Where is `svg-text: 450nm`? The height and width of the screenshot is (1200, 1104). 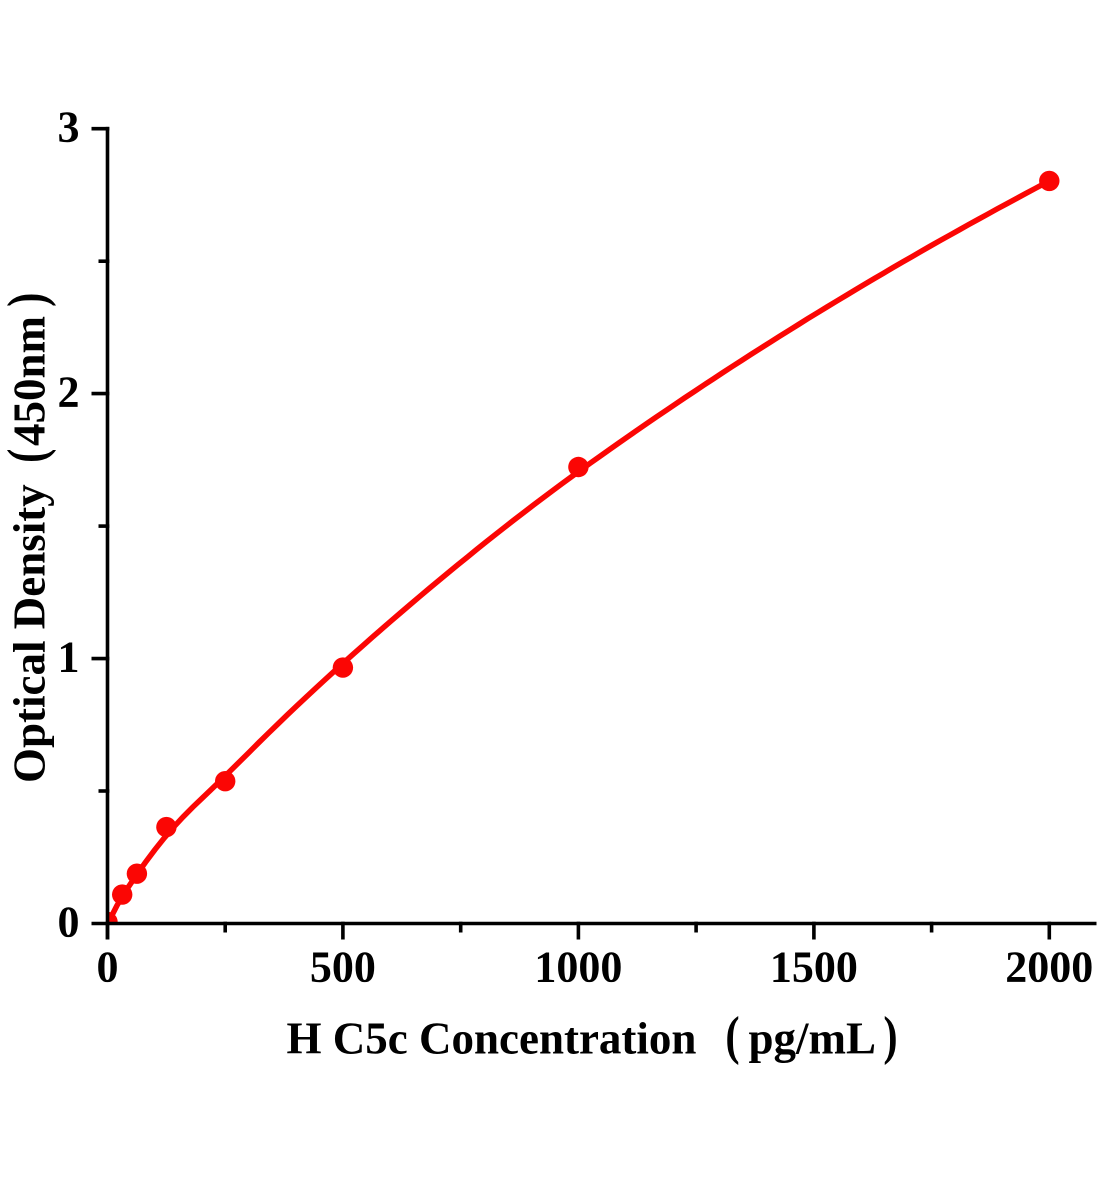
svg-text: 450nm is located at coordinates (30, 381).